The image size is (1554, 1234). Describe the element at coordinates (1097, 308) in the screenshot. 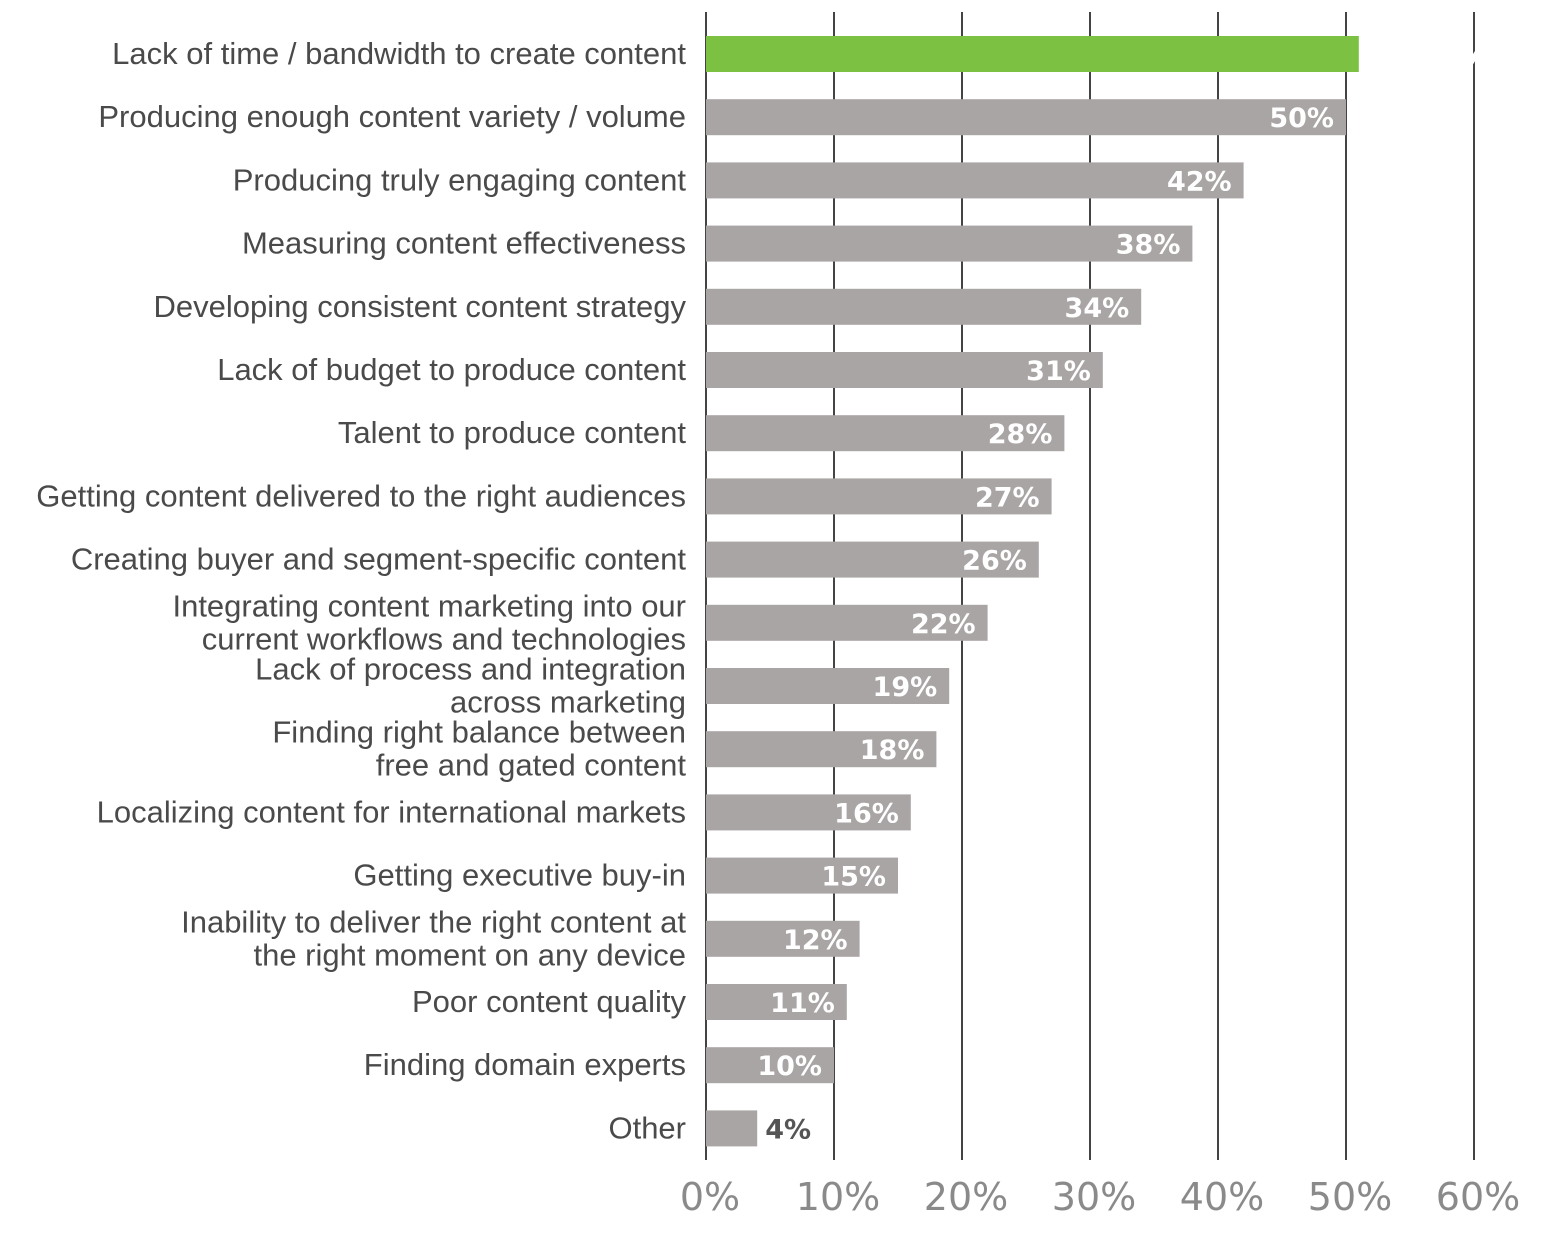

I see `value-label: 34%` at that location.